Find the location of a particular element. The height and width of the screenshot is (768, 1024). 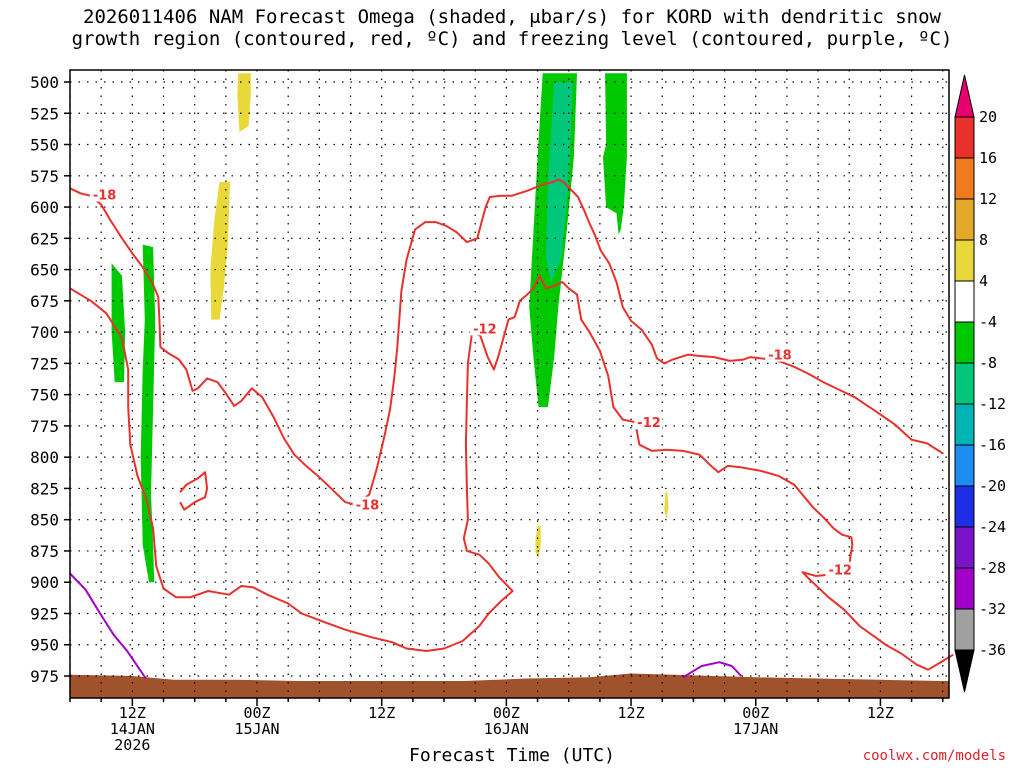

terrain-fill is located at coordinates (509, 685).